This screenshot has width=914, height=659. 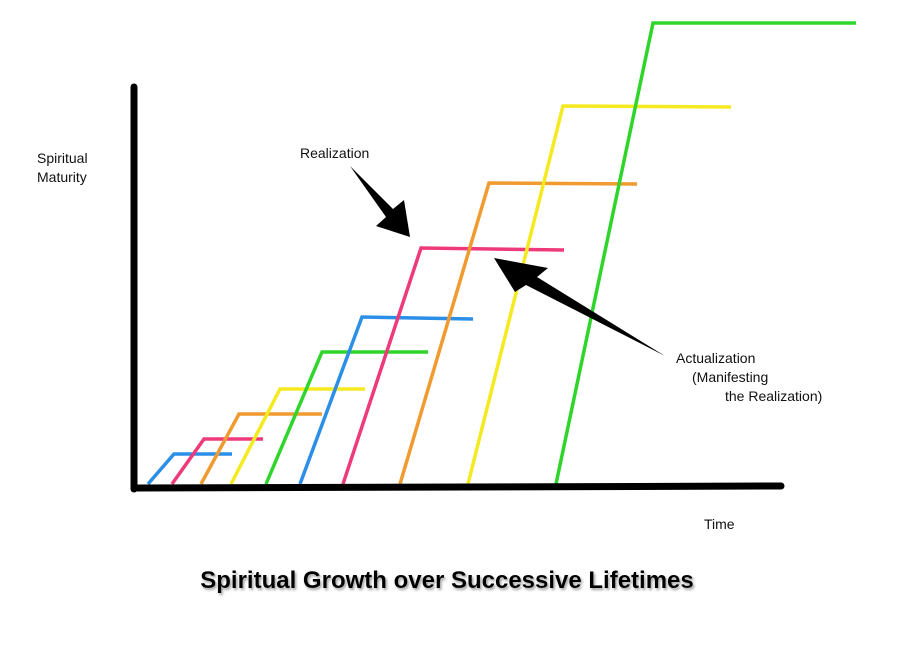 What do you see at coordinates (730, 377) in the screenshot?
I see `annotation: (Manifesting` at bounding box center [730, 377].